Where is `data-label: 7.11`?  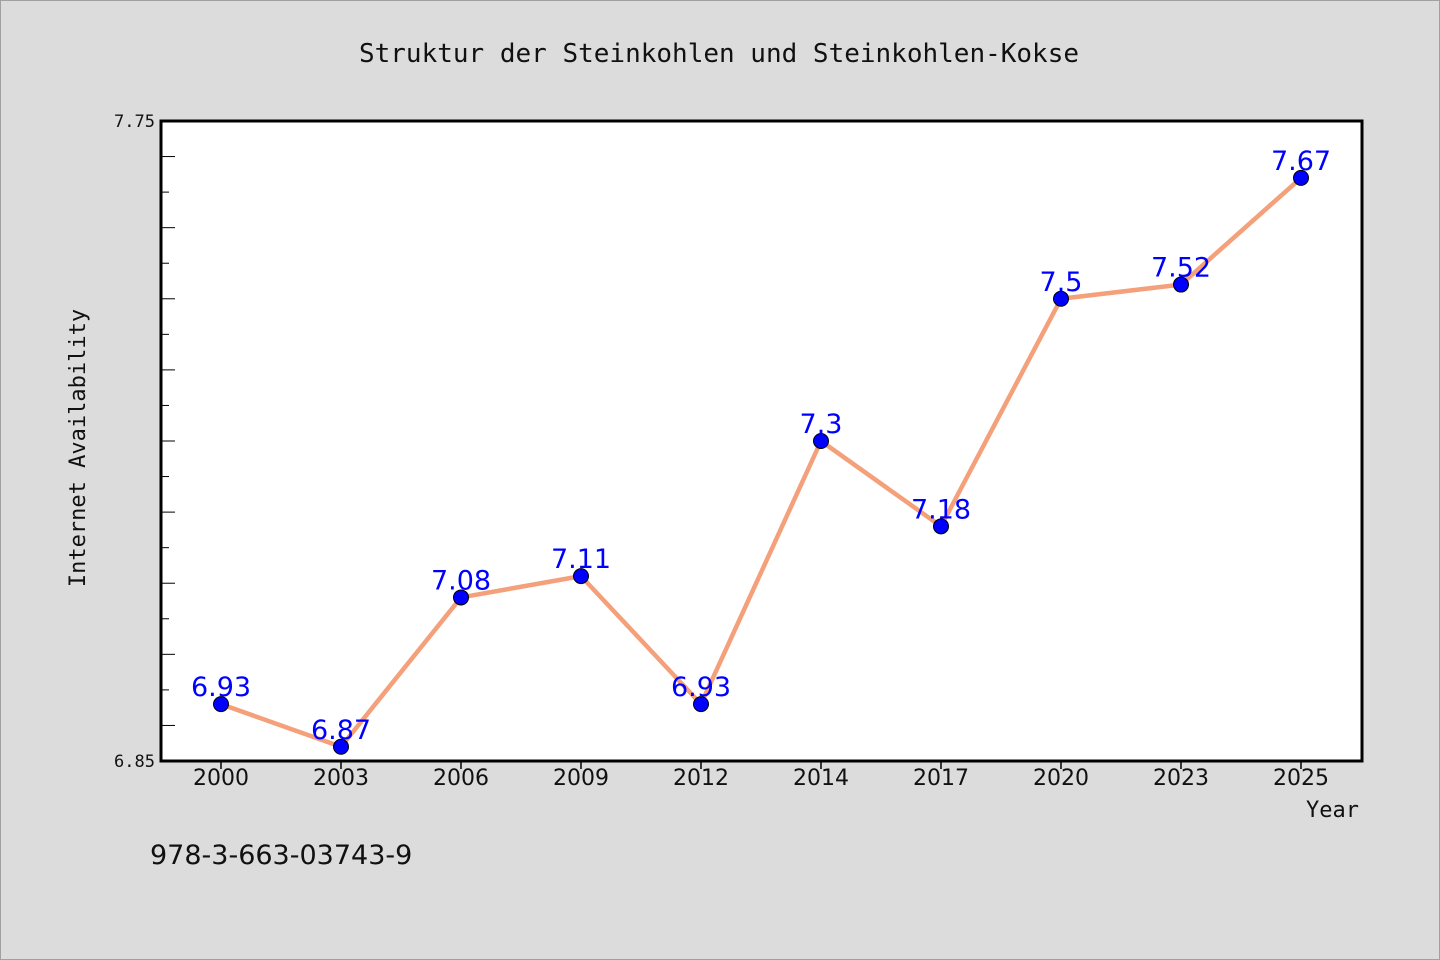 data-label: 7.11 is located at coordinates (581, 559).